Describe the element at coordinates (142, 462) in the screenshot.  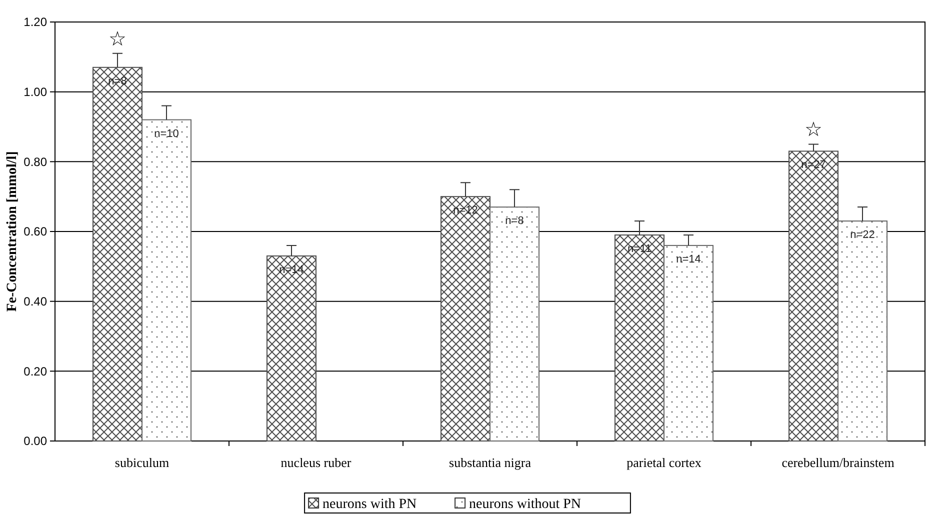
I see `x-tick-label: subiculum` at that location.